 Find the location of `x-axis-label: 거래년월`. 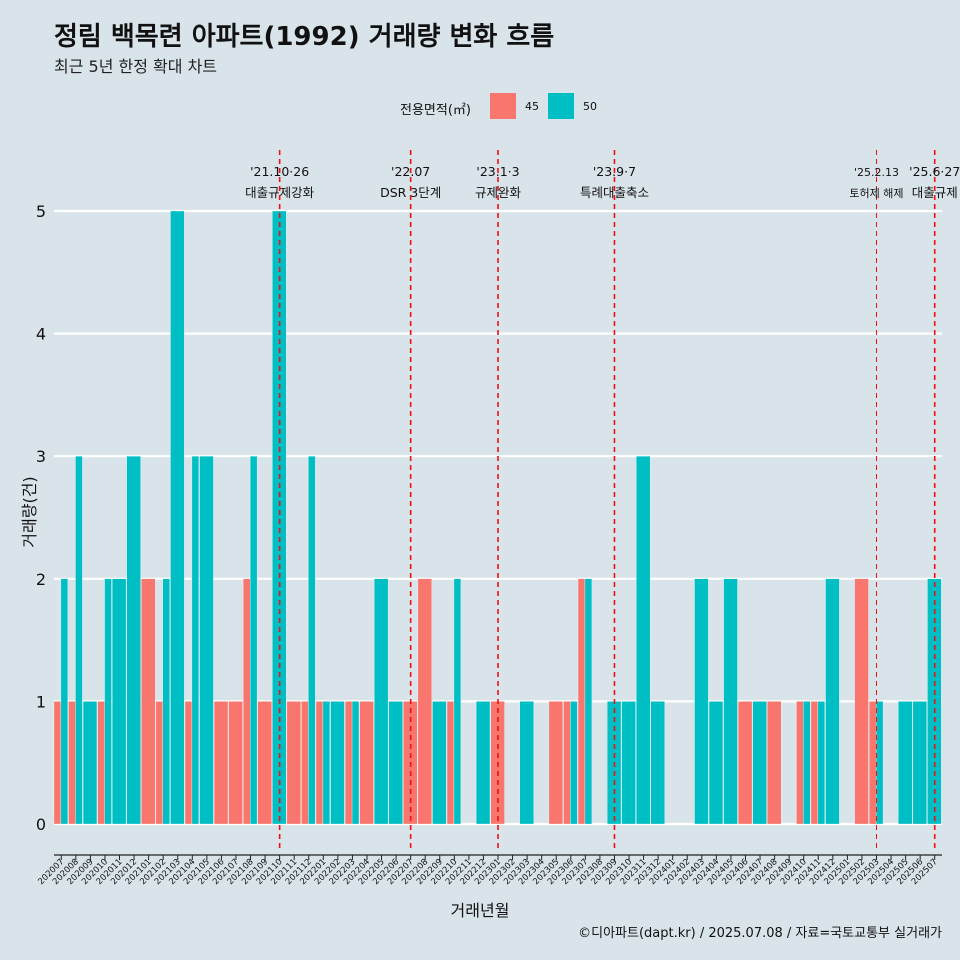

x-axis-label: 거래년월 is located at coordinates (480, 910).